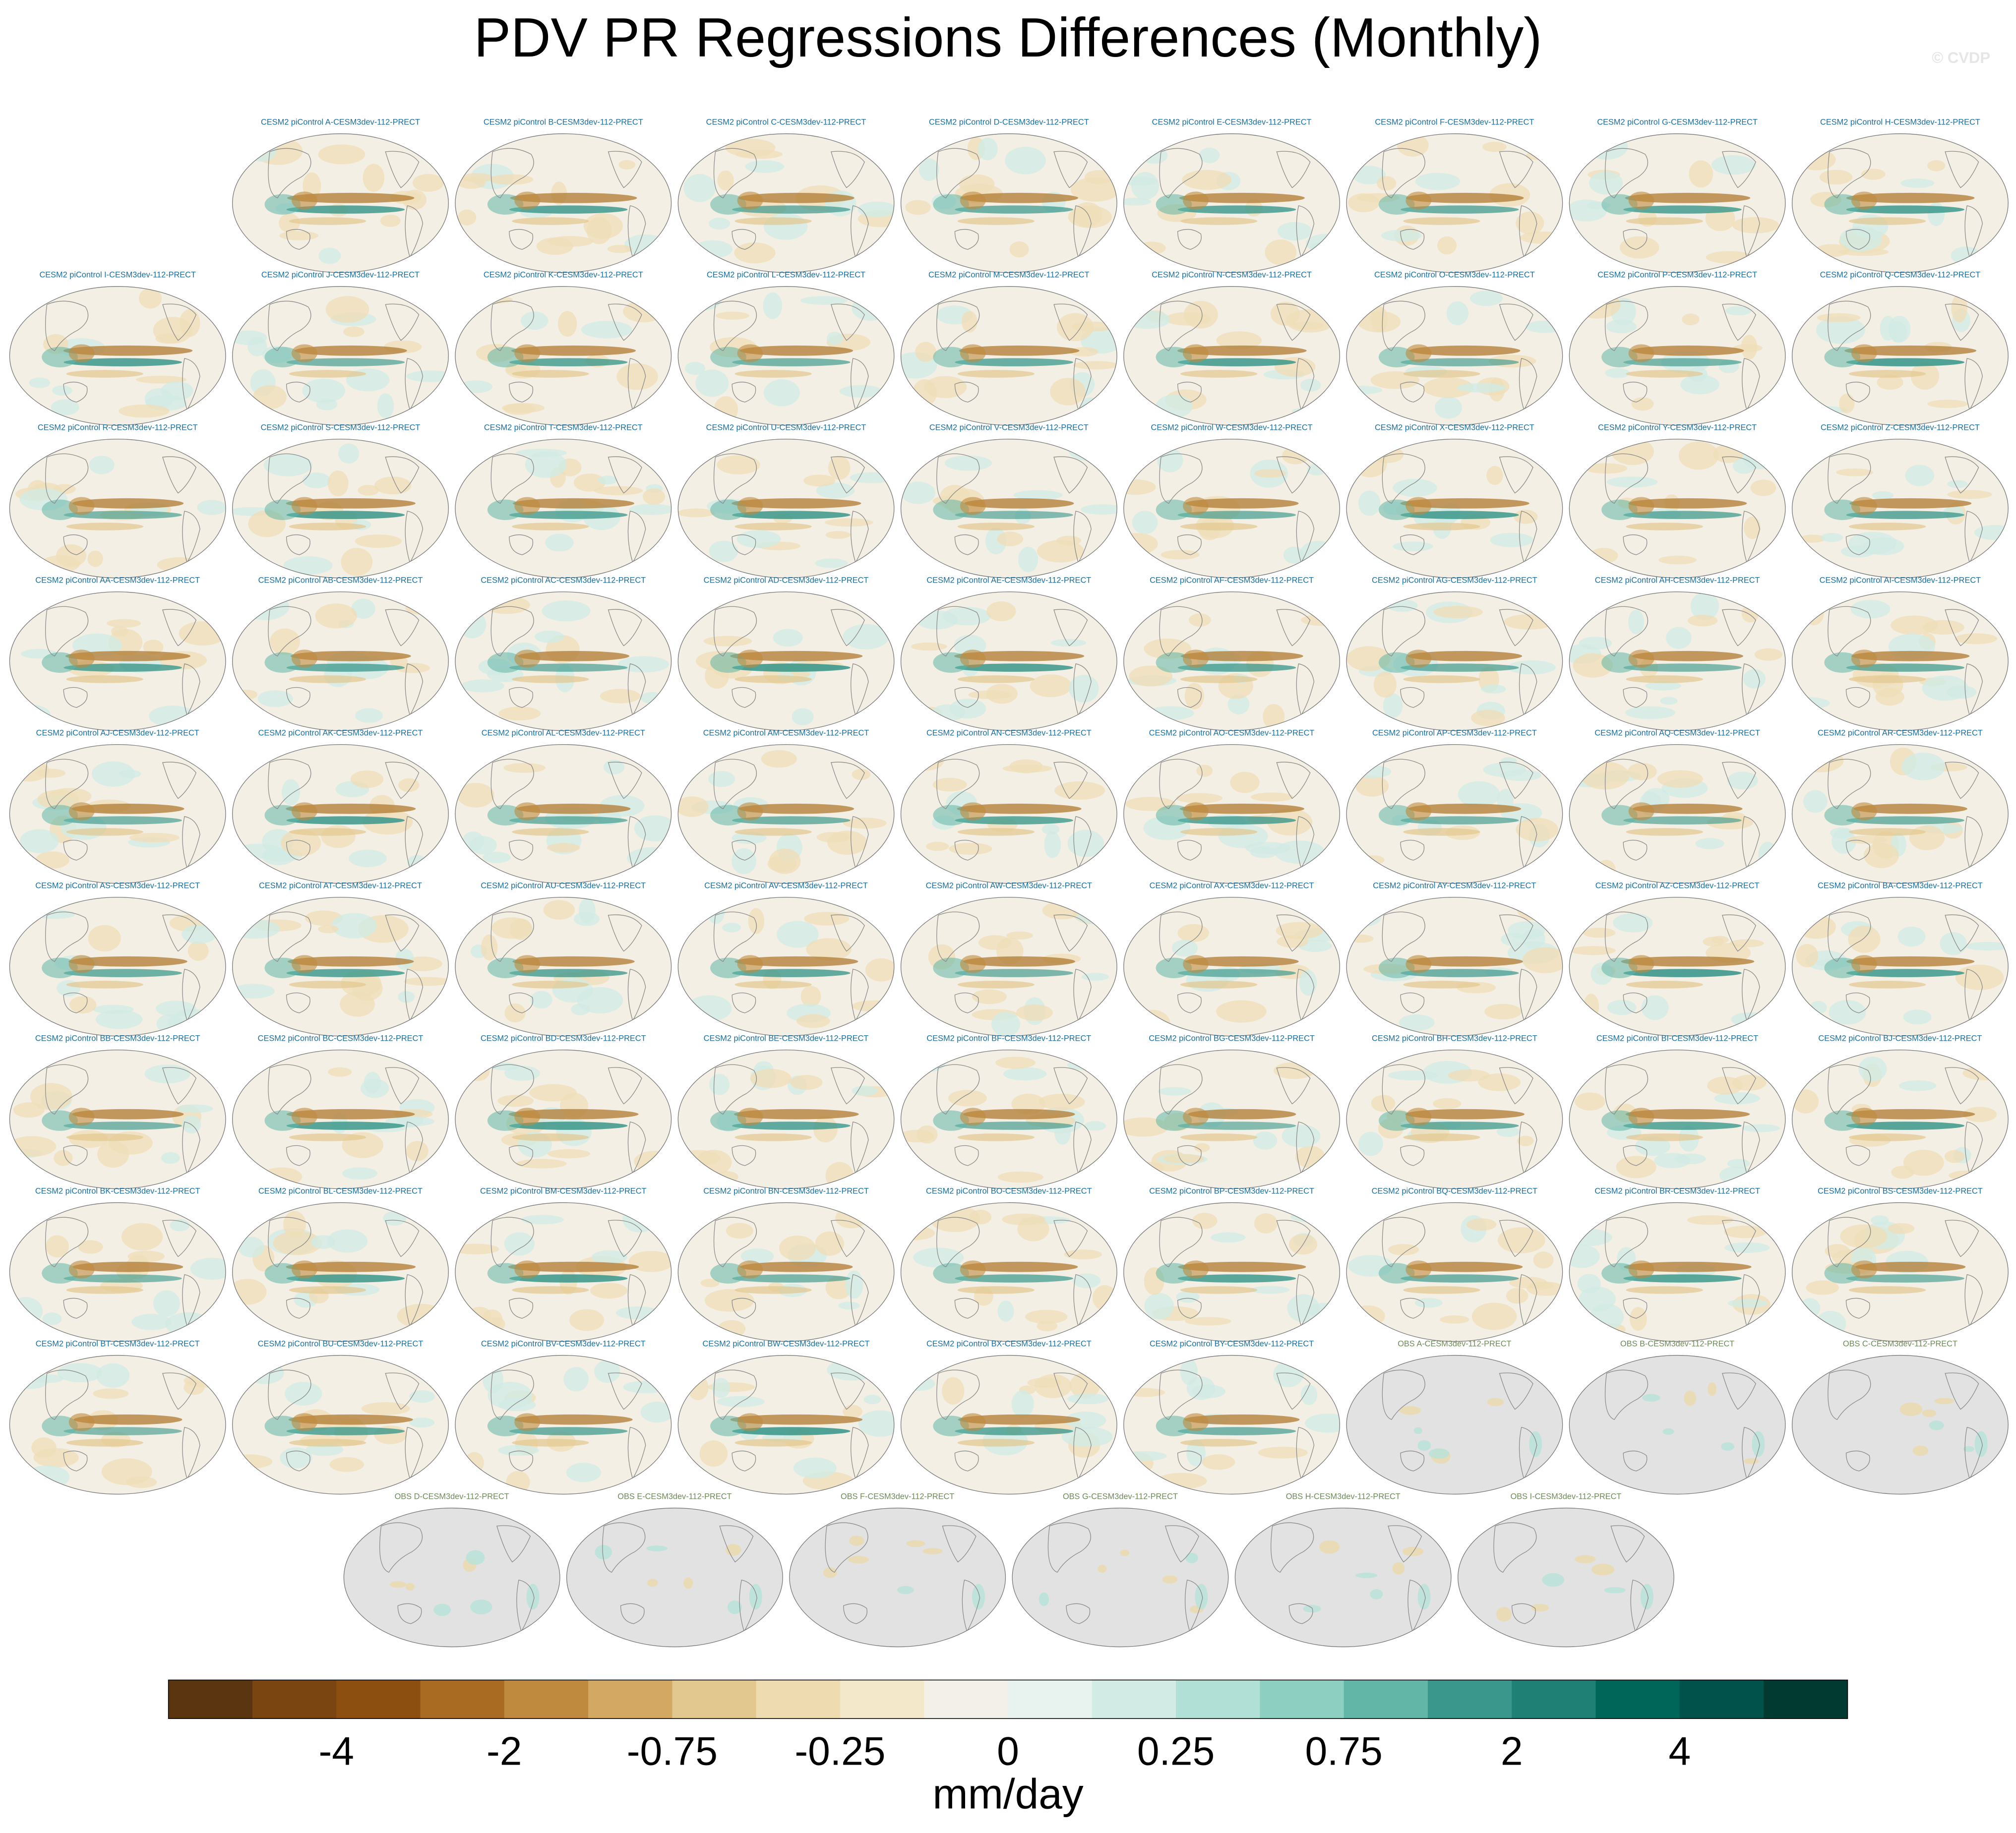 The image size is (2016, 1833). Describe the element at coordinates (1900, 348) in the screenshot. I see `map-panel: CESM2 piControl Q-CESM3dev-112-PRECT` at that location.